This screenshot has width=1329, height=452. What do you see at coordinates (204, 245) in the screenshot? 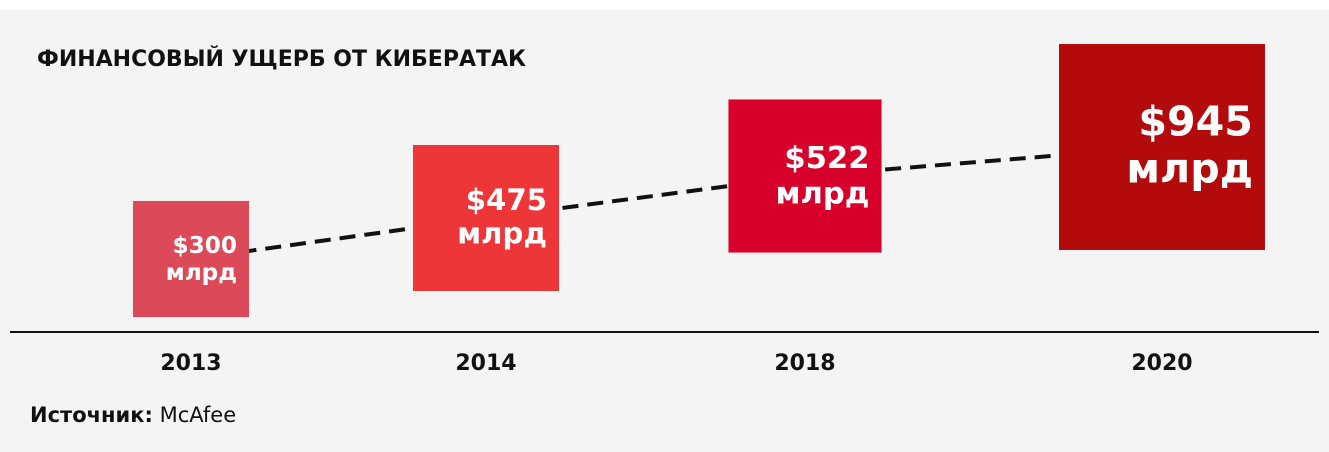
I see `value-label-line: $300` at bounding box center [204, 245].